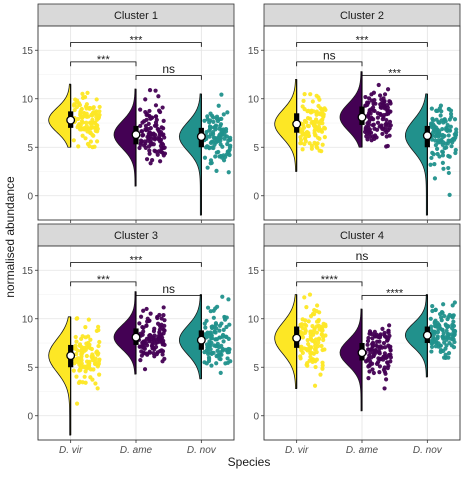  What do you see at coordinates (249, 462) in the screenshot?
I see `x-axis-title: Species` at bounding box center [249, 462].